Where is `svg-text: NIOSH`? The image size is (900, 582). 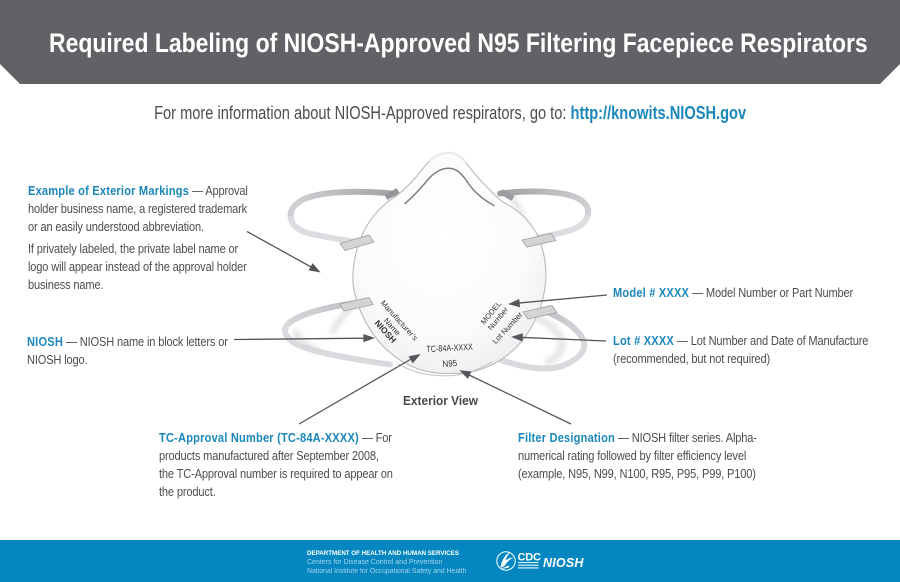 svg-text: NIOSH is located at coordinates (563, 563).